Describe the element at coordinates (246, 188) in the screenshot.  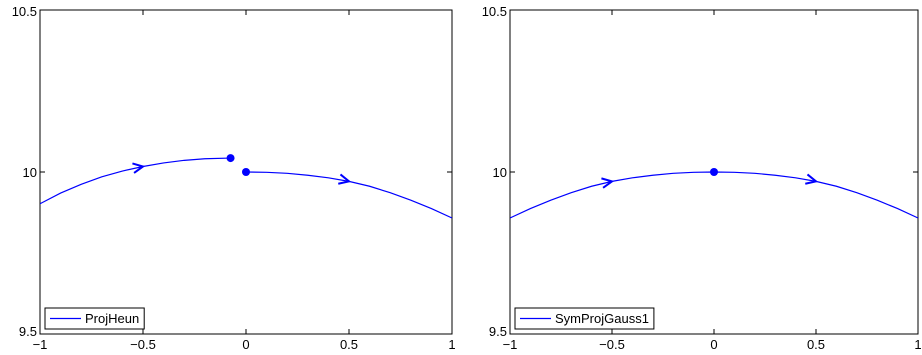
I see `plot-area` at that location.